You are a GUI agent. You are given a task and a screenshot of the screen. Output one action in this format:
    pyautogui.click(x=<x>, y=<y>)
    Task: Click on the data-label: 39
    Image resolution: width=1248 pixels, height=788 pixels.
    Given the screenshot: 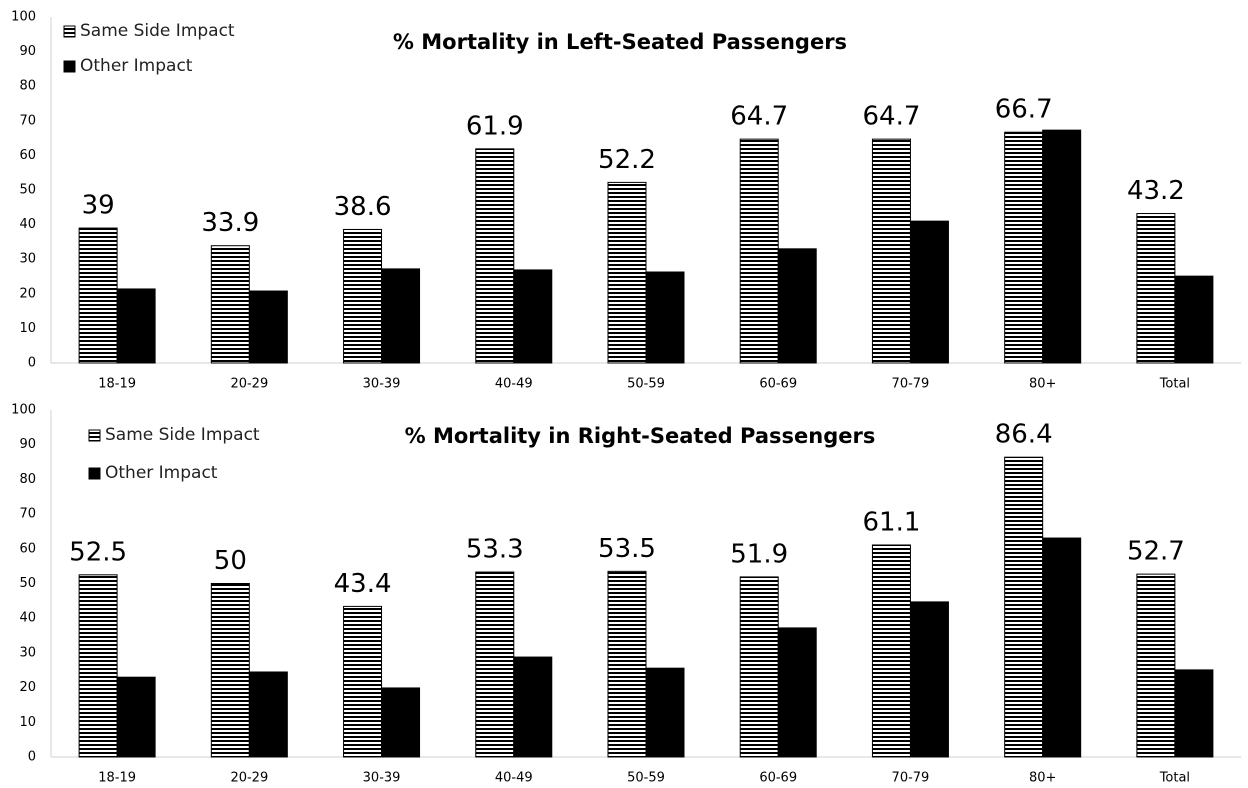 What is the action you would take?
    pyautogui.click(x=98, y=206)
    